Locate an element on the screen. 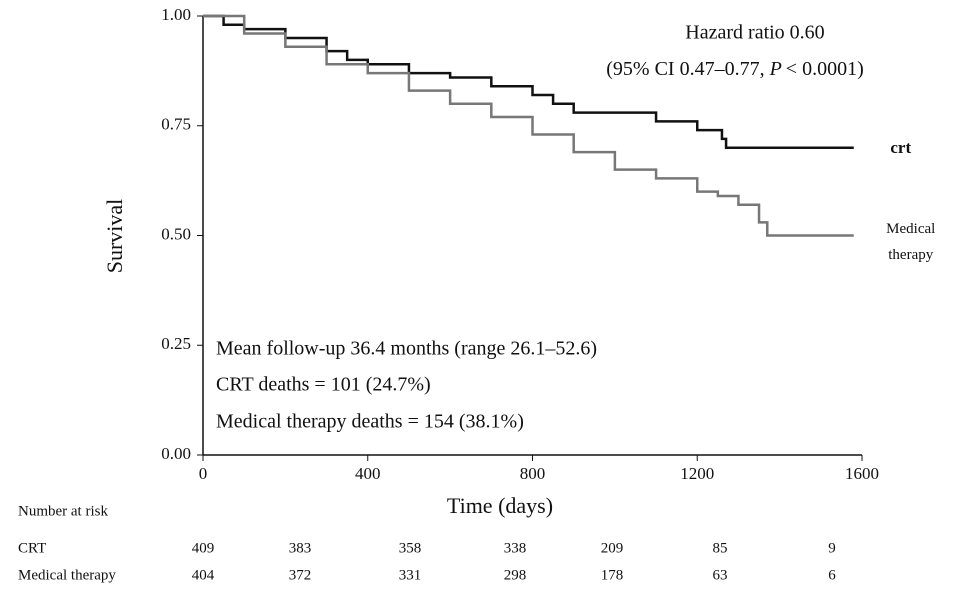 This screenshot has height=589, width=958. annotation: (95% CI 0.47–0.77, P < 0.0001) is located at coordinates (735, 69).